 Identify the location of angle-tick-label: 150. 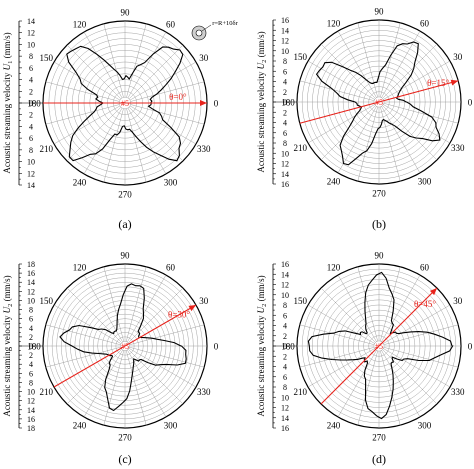
(300, 57).